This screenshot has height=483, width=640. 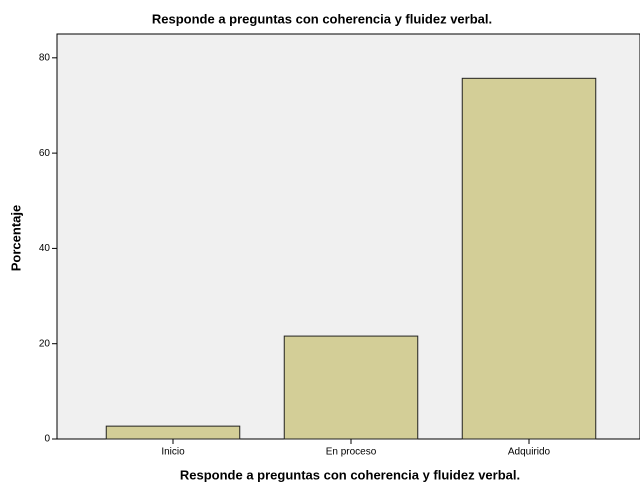 What do you see at coordinates (173, 452) in the screenshot?
I see `x-tick-label: Inicio` at bounding box center [173, 452].